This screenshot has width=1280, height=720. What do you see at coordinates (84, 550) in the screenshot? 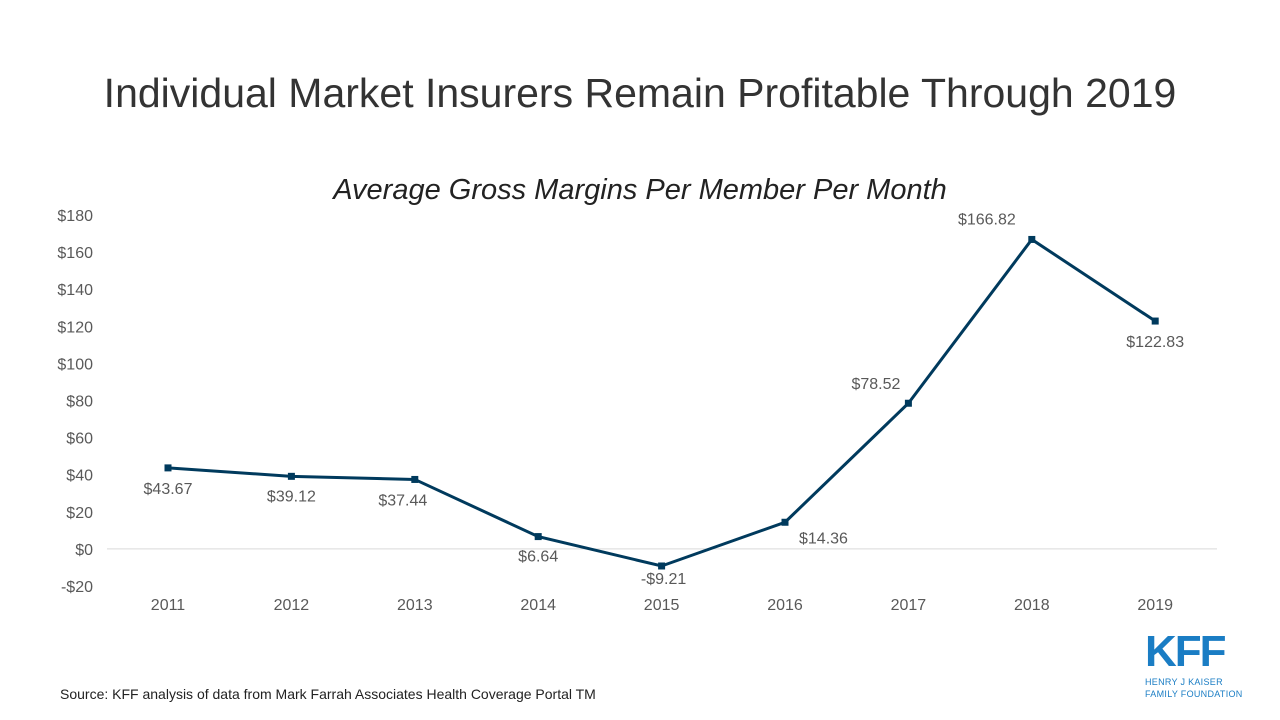
I see `y-tick-label: $0` at bounding box center [84, 550].